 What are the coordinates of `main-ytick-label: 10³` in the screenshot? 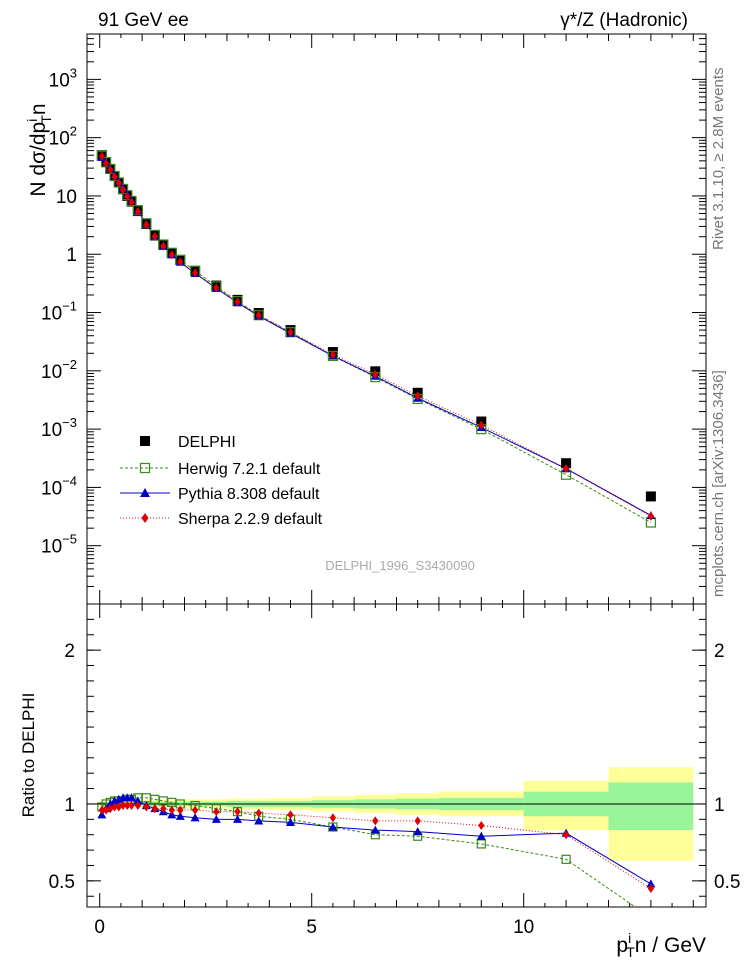 It's located at (63, 78).